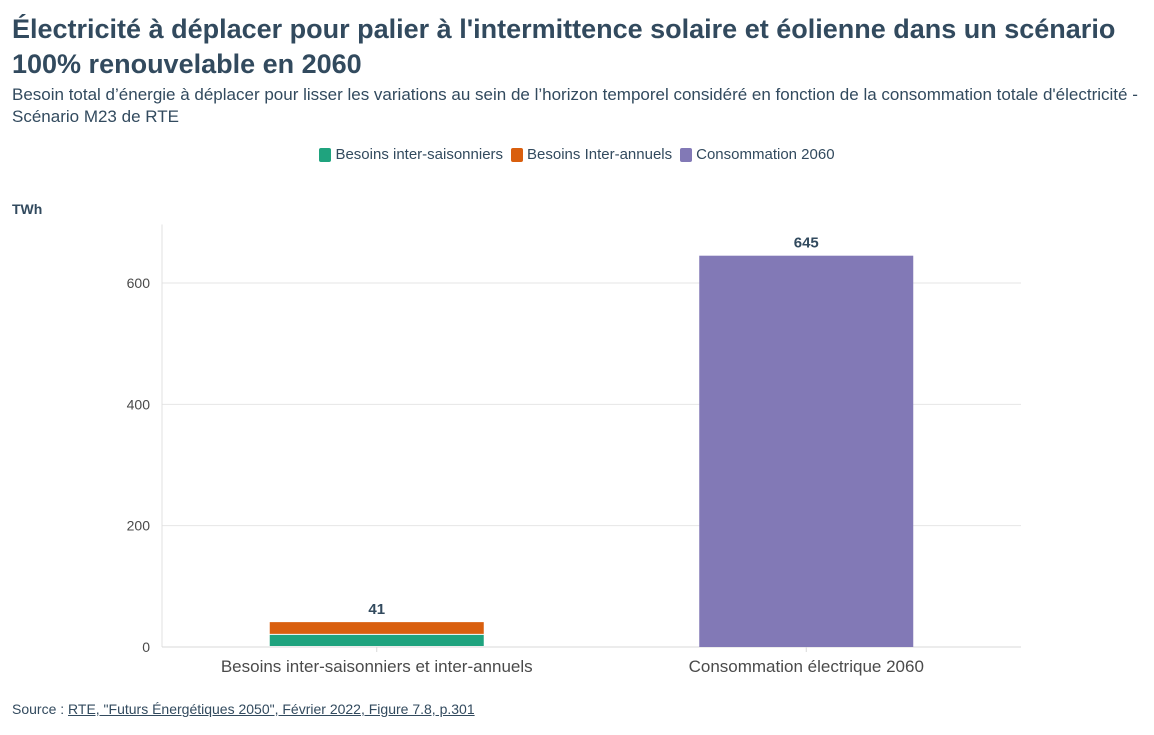 The image size is (1154, 735). I want to click on legend-item-inter-saisonniers: Besoins inter-saisonniers, so click(411, 154).